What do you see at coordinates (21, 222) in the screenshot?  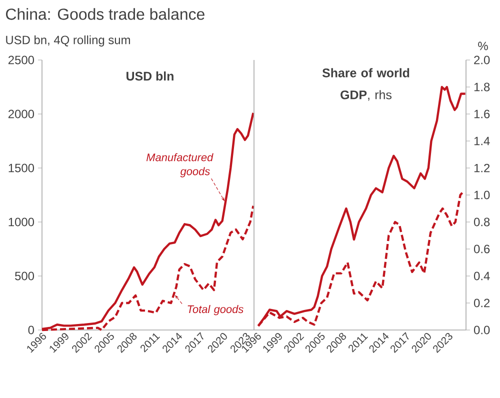 I see `y-tick-label: 1000` at bounding box center [21, 222].